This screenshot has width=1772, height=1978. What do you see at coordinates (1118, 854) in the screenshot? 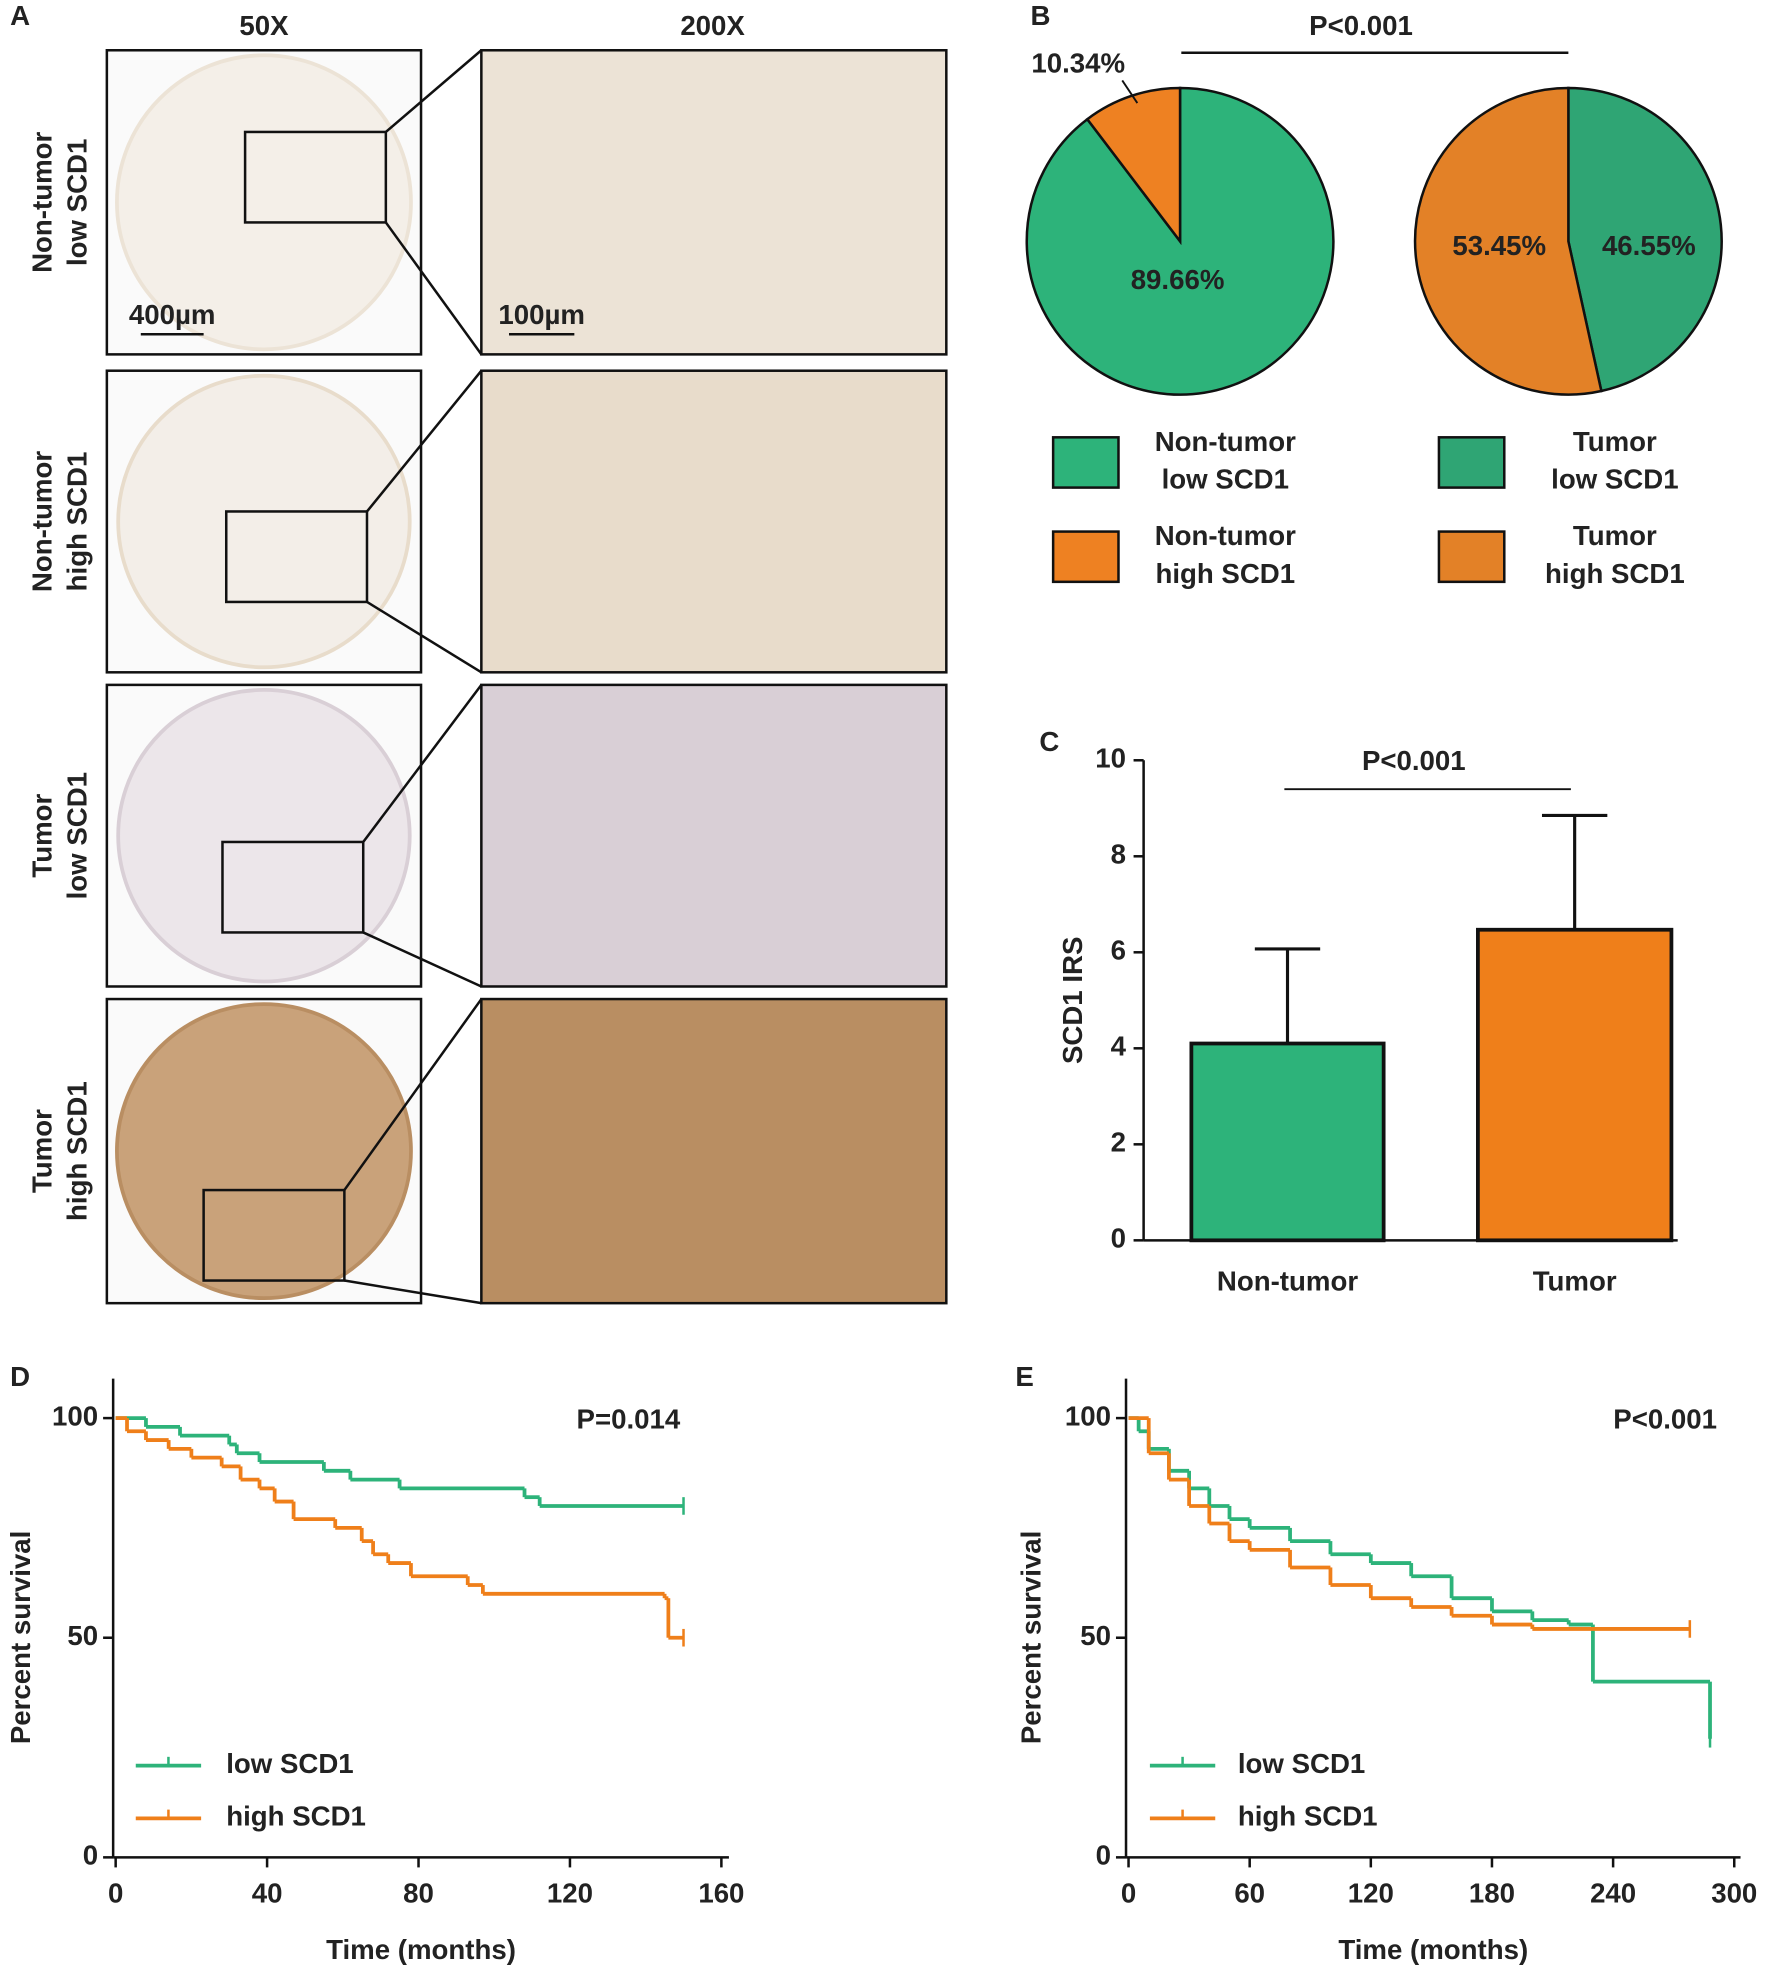
I see `y-tick-label: 8` at bounding box center [1118, 854].